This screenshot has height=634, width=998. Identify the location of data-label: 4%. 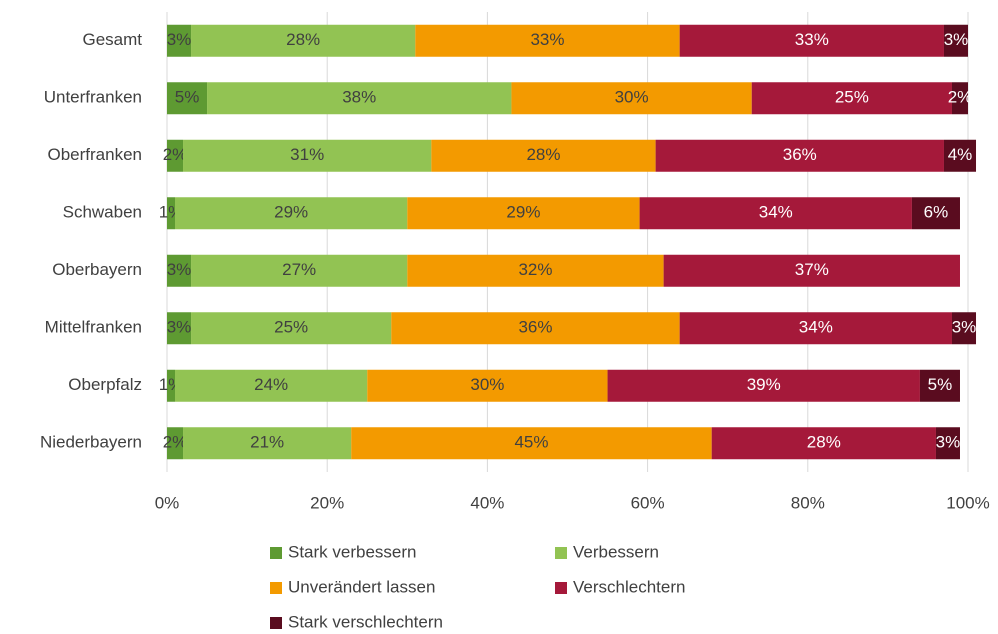
(960, 154).